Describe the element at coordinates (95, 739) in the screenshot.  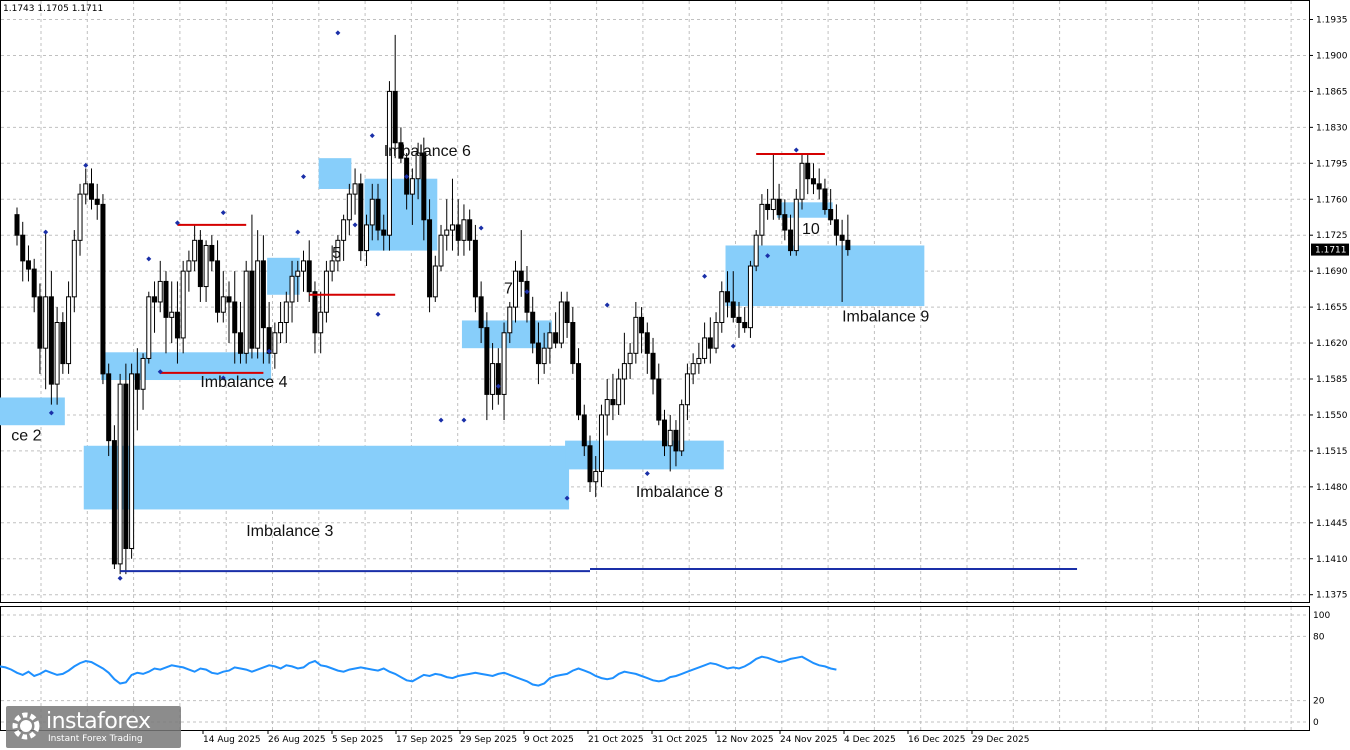
I see `brand-tagline: Instant Forex Trading` at that location.